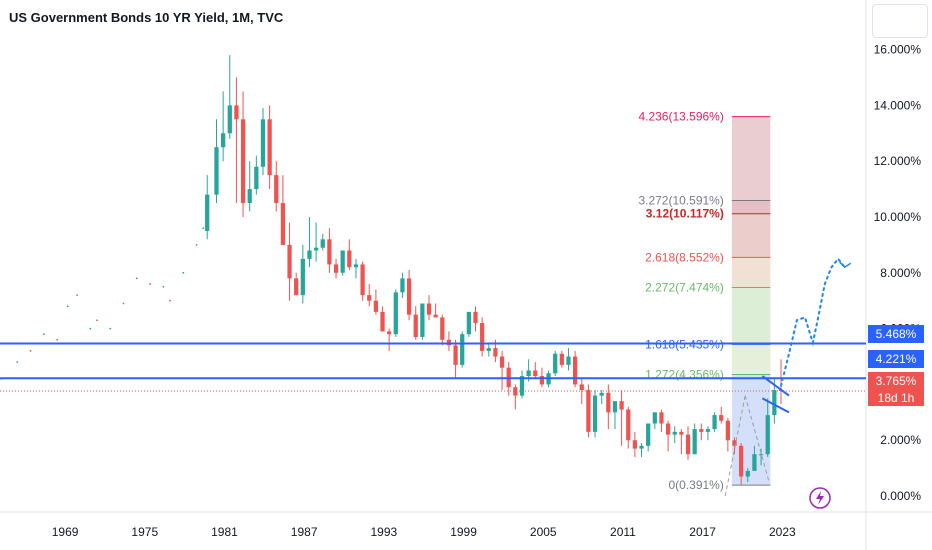 The image size is (932, 550). I want to click on x-tick-label: 2023, so click(782, 532).